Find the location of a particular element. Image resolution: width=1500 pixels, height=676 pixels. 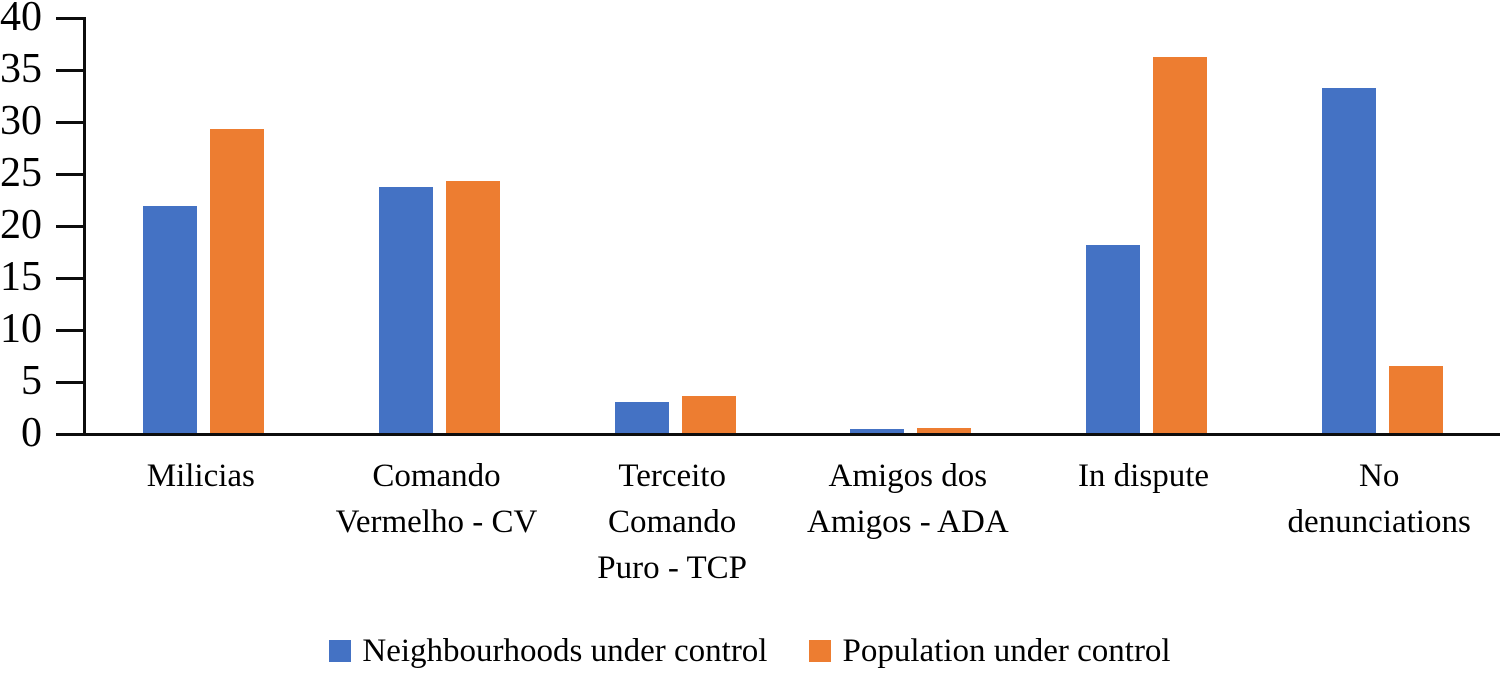

y-axis-tick-label: 25 is located at coordinates (21, 173).